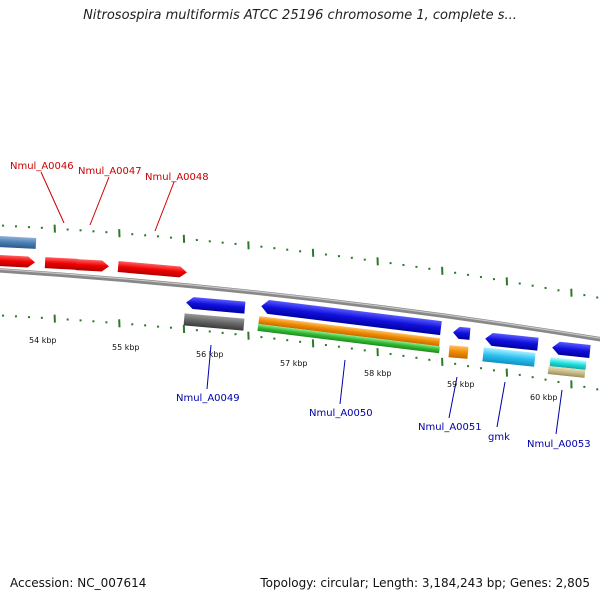  I want to click on gene-arrow-nmul-a0047a, so click(61, 263).